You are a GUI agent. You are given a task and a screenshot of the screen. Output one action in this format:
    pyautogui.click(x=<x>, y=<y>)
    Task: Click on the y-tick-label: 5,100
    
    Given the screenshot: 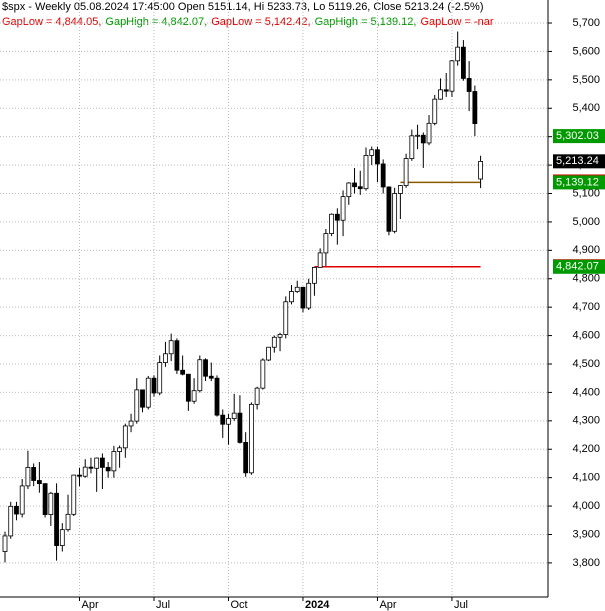 What is the action you would take?
    pyautogui.click(x=586, y=193)
    